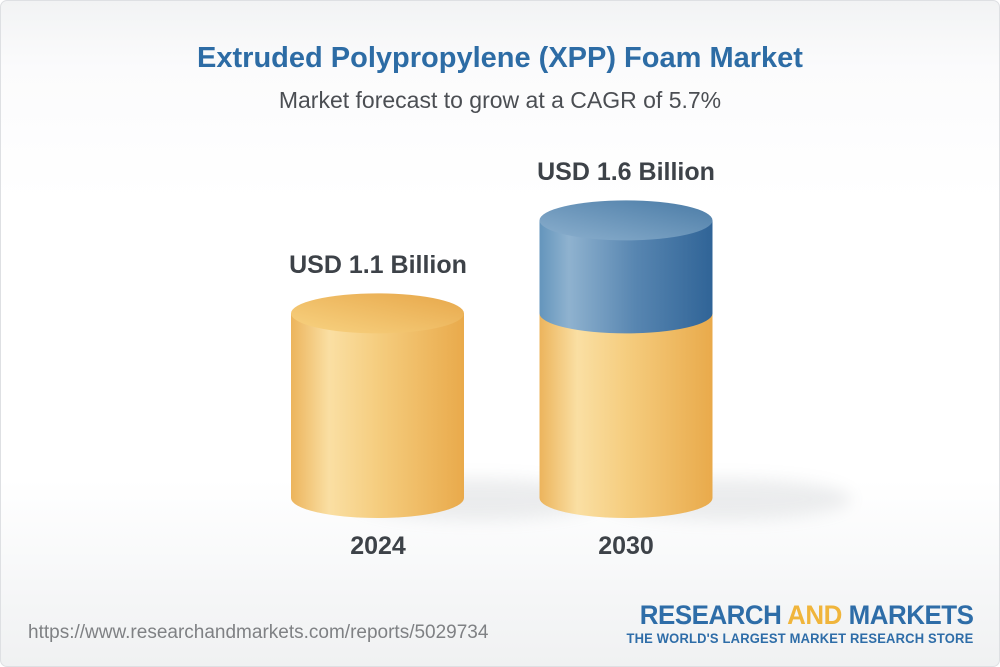  What do you see at coordinates (377, 313) in the screenshot?
I see `bar-2024-top-cap` at bounding box center [377, 313].